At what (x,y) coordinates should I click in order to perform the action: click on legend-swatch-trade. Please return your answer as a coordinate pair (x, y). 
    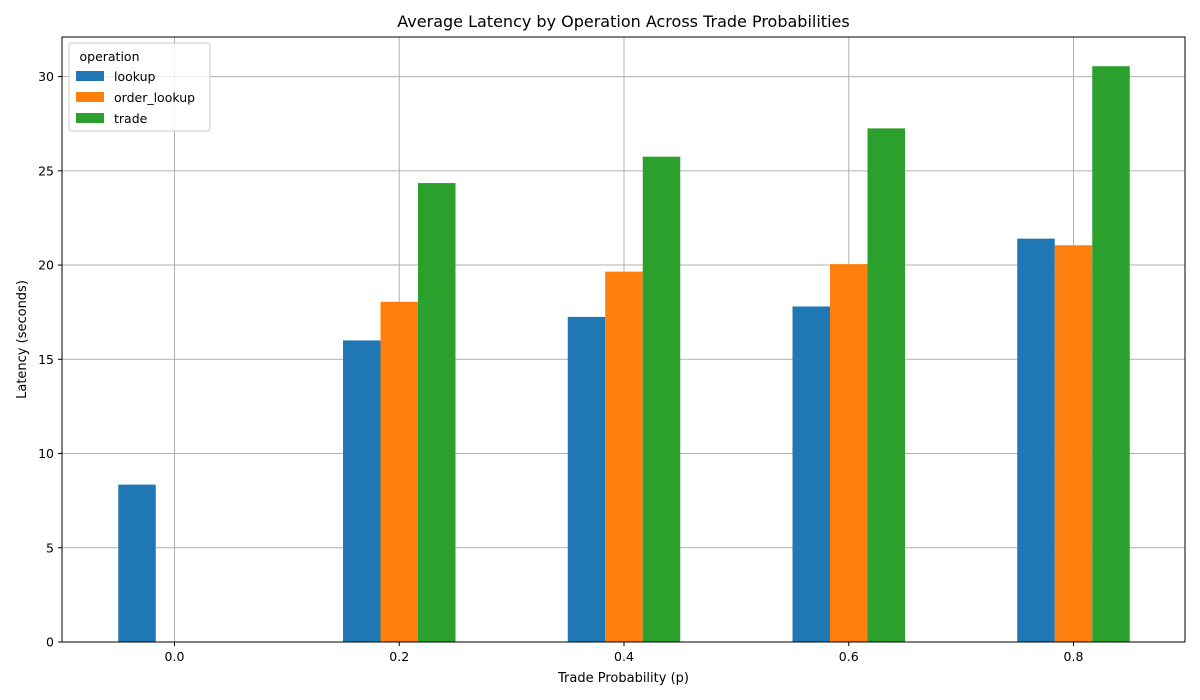
    Looking at the image, I should click on (90, 118).